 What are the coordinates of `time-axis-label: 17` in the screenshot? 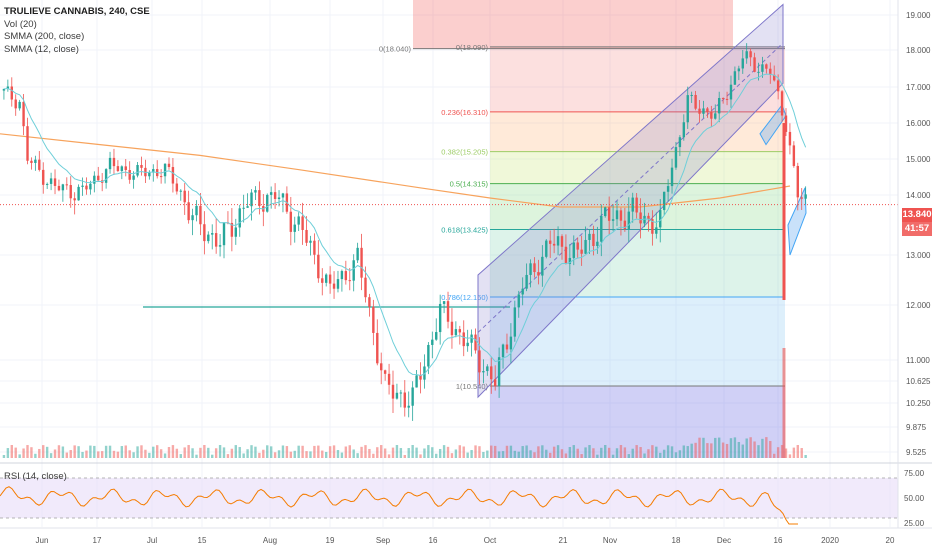 It's located at (97, 540).